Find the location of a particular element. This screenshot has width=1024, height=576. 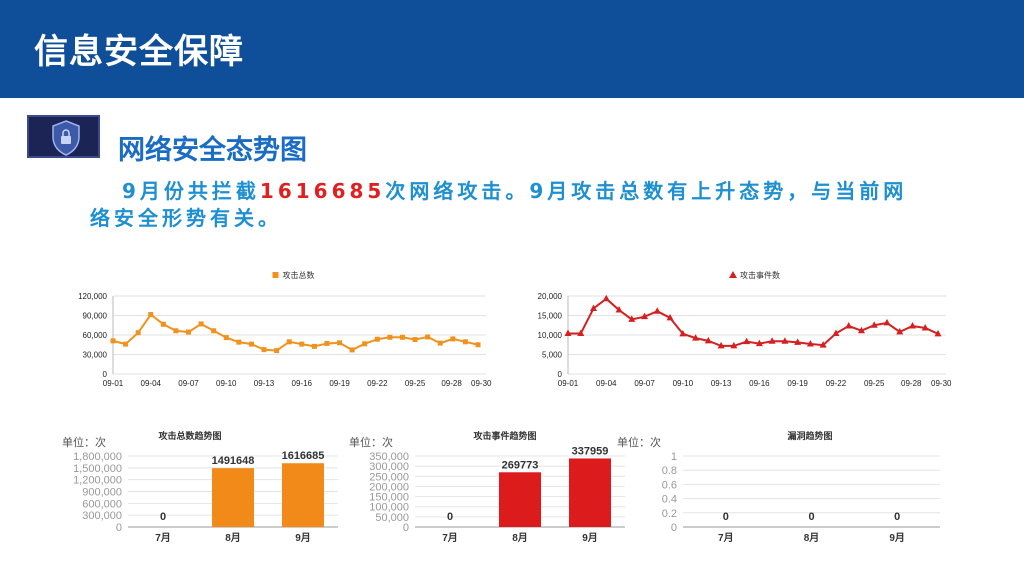

page-title: 信息安全保障 is located at coordinates (139, 52).